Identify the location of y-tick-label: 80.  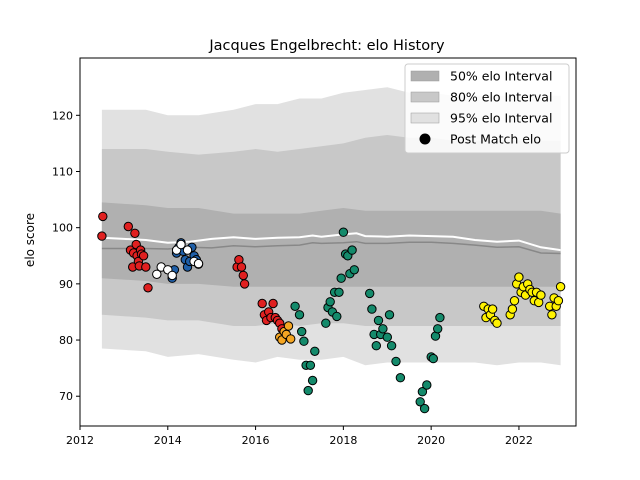
(66, 340).